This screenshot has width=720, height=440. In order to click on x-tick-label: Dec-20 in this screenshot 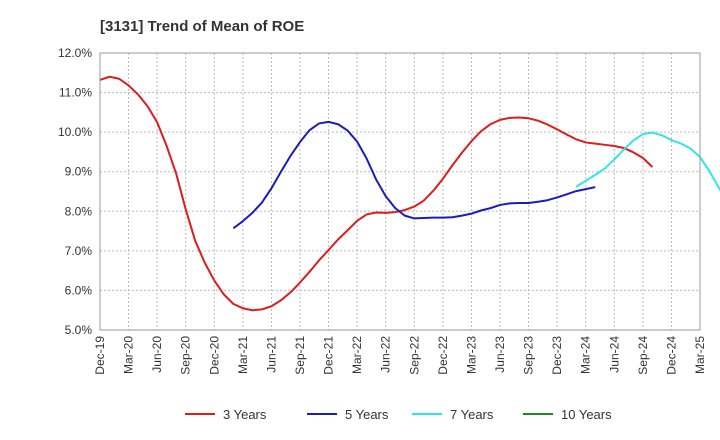, I will do `click(214, 355)`.